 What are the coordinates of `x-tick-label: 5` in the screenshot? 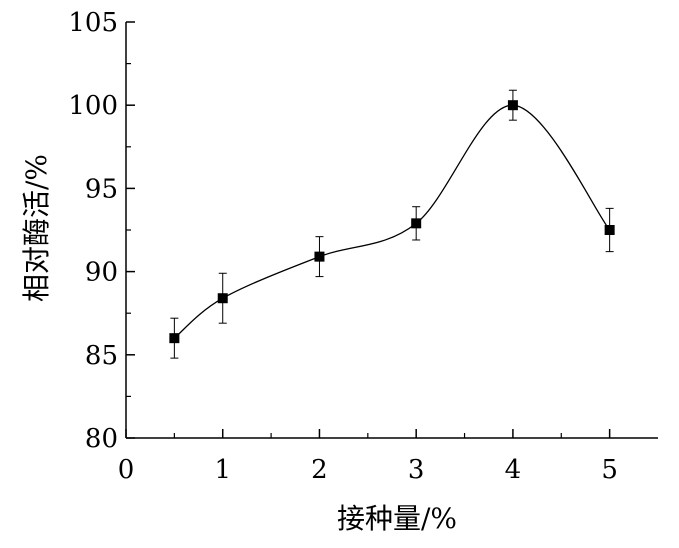 It's located at (609, 470).